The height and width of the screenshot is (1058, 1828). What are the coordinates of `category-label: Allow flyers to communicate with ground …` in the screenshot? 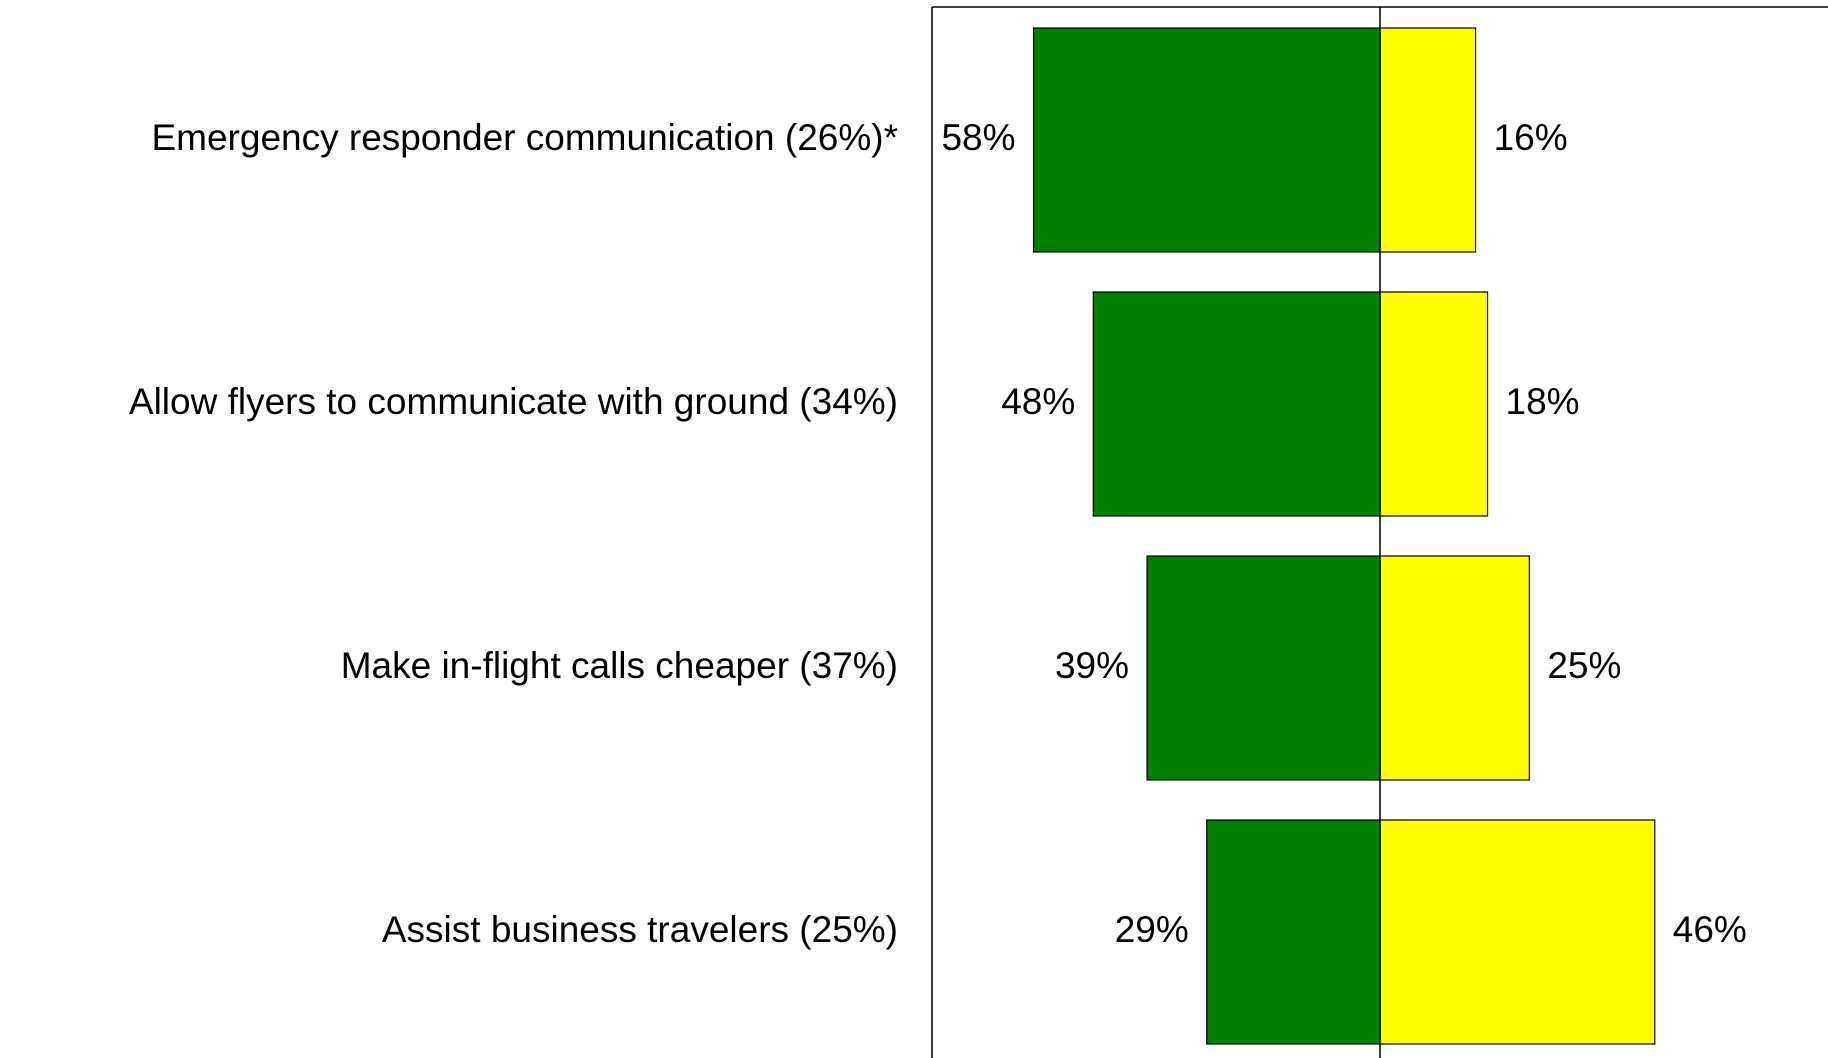 It's located at (513, 401).